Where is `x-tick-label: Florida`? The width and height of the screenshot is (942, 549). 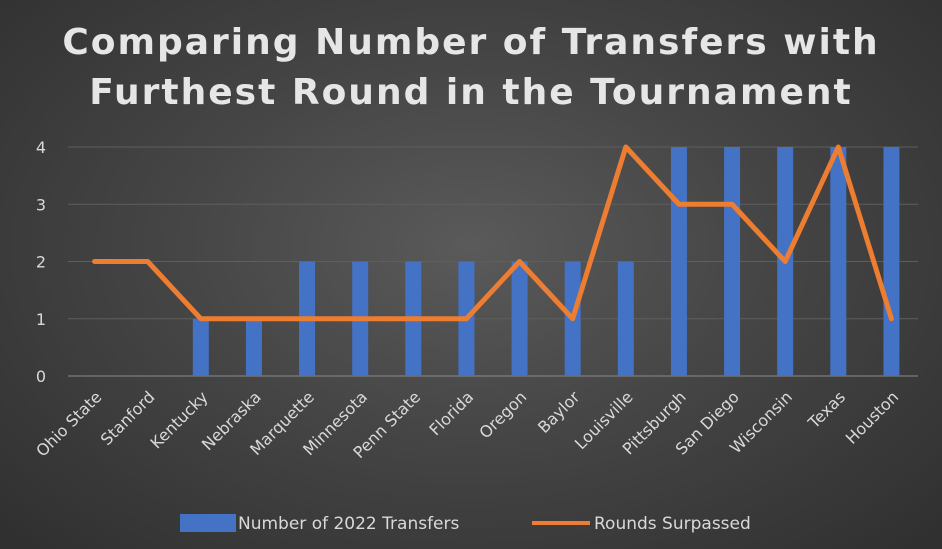
x-tick-label: Florida is located at coordinates (451, 413).